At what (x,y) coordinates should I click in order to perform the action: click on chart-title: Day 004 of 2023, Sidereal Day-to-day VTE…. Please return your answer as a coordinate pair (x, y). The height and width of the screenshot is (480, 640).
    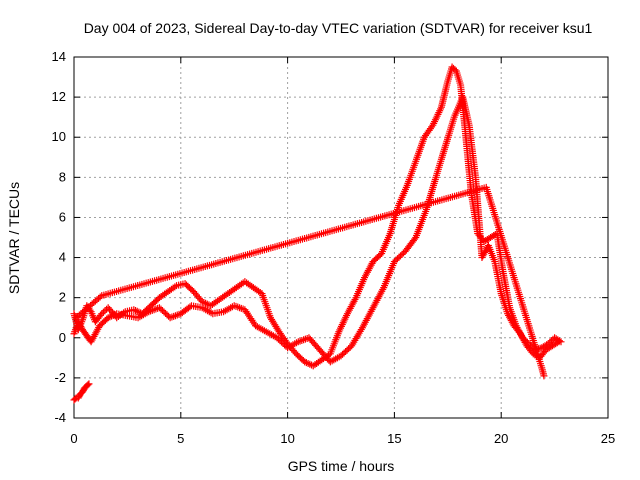
    Looking at the image, I should click on (338, 28).